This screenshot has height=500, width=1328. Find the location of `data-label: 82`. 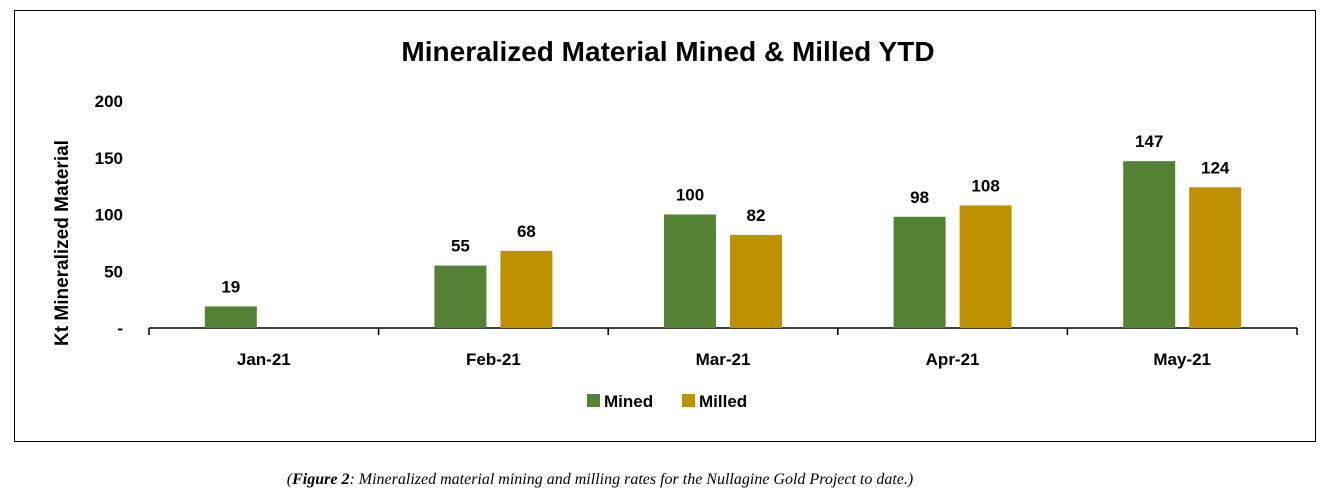

data-label: 82 is located at coordinates (756, 215).